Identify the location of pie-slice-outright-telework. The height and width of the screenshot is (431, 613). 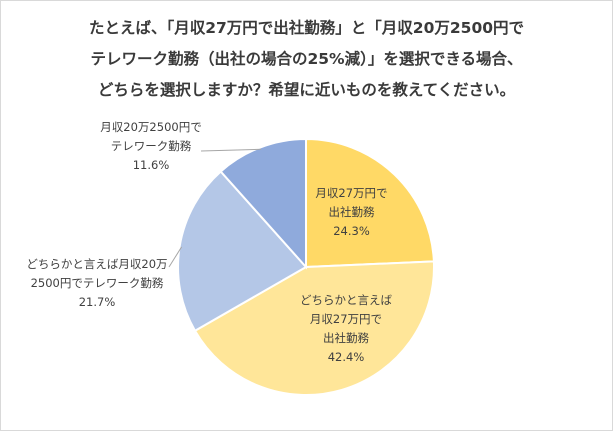
(263, 203).